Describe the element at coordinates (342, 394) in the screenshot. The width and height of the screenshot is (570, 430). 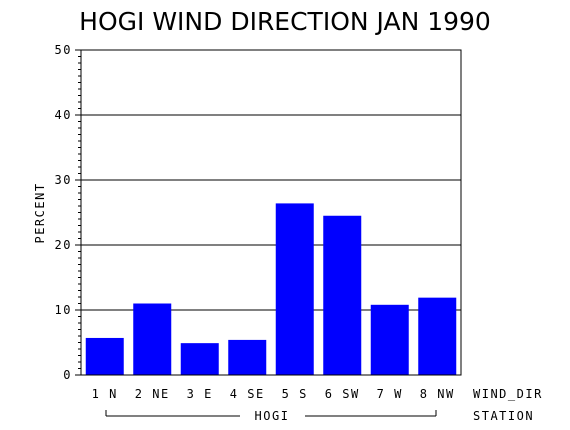
I see `x-tick-label: 6 SW` at that location.